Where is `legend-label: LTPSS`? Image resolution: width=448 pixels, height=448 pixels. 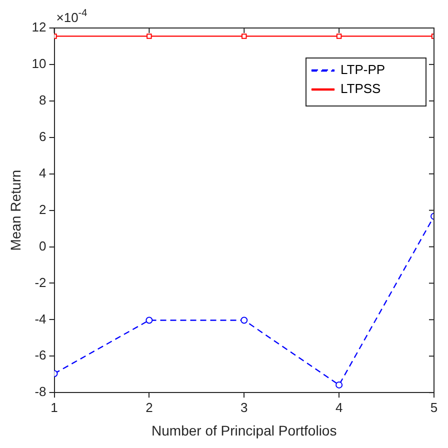 legend-label: LTPSS is located at coordinates (361, 88).